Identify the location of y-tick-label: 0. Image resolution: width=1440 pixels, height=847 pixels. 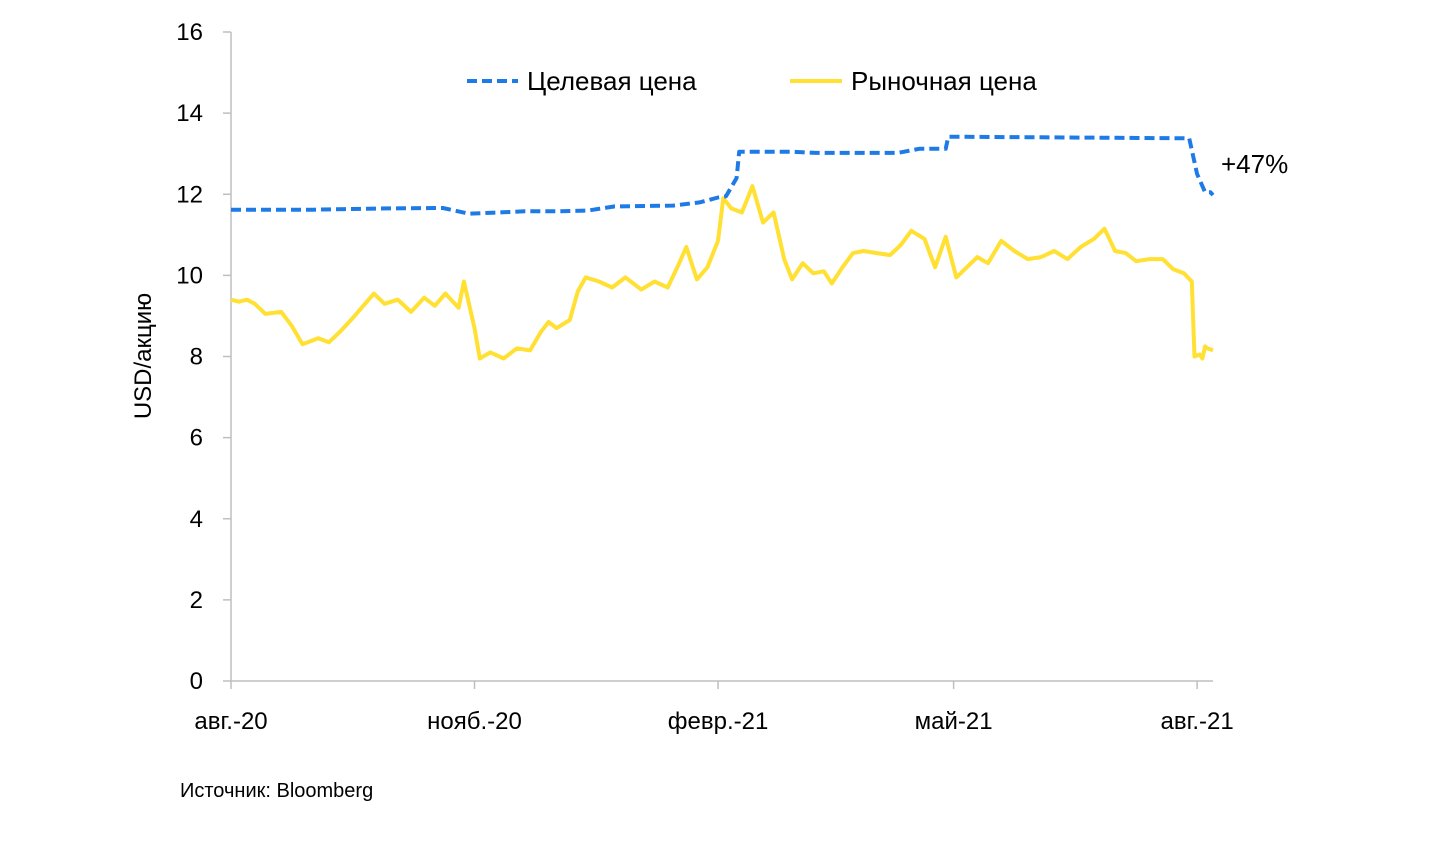
(196, 681).